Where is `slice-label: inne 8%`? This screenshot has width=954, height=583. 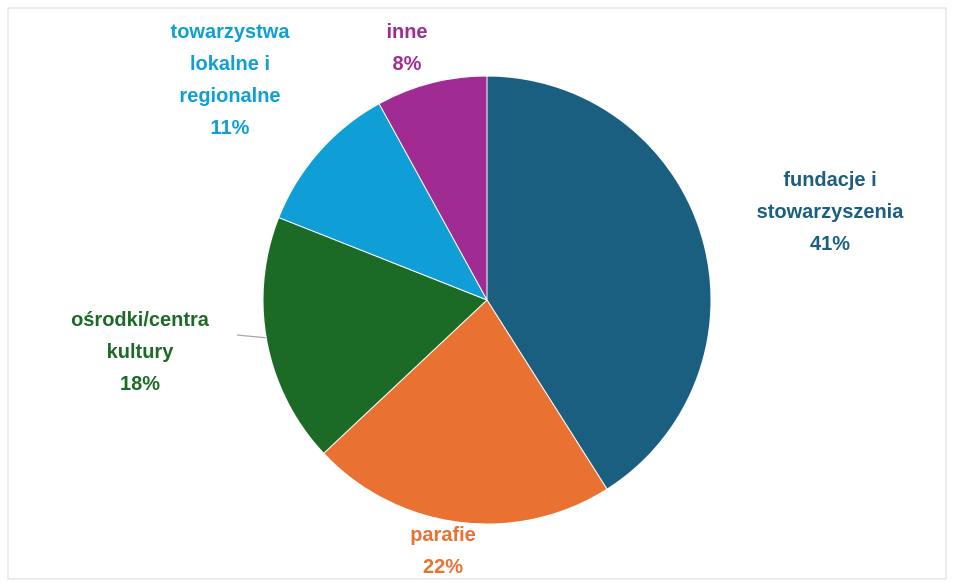
slice-label: inne 8% is located at coordinates (407, 48).